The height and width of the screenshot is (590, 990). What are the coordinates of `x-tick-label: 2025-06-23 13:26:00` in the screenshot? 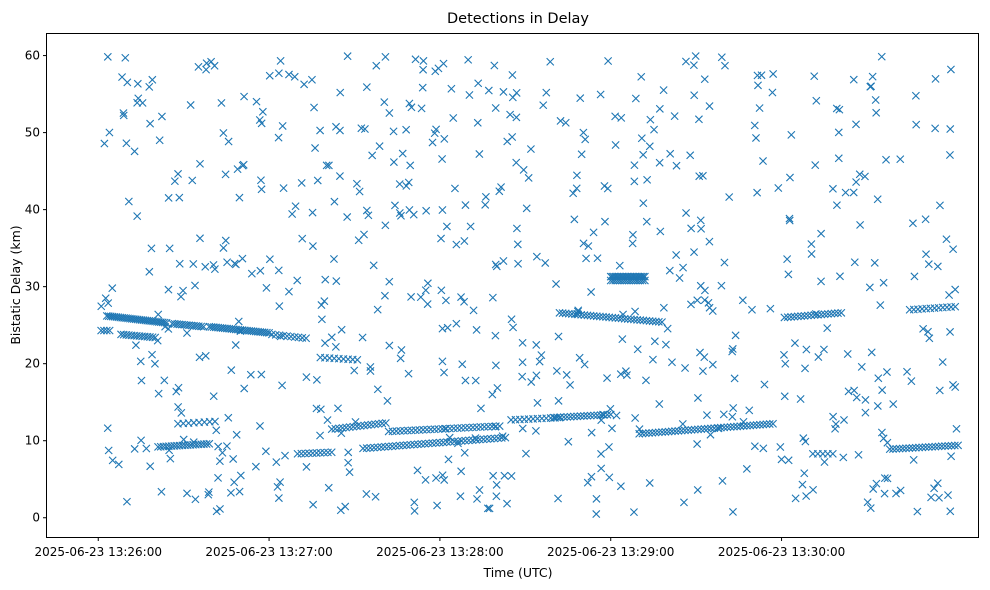 It's located at (98, 552).